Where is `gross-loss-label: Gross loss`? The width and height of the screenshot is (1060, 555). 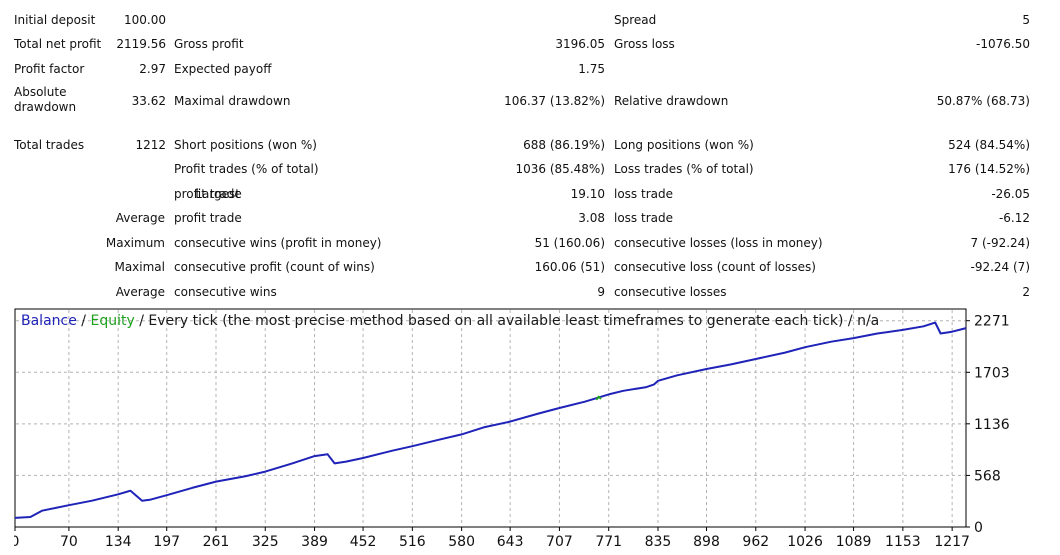
gross-loss-label: Gross loss is located at coordinates (644, 44).